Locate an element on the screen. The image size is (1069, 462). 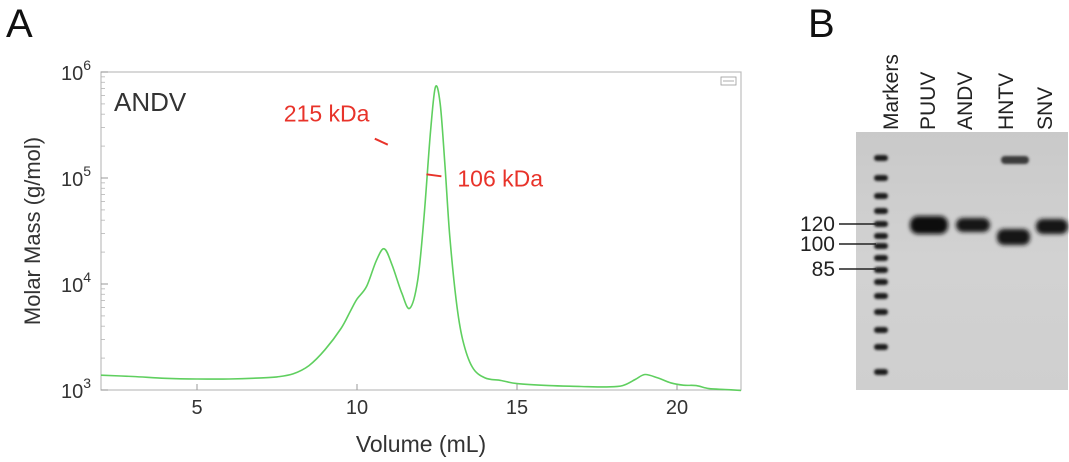
annotation-label: 215 kDa is located at coordinates (327, 114).